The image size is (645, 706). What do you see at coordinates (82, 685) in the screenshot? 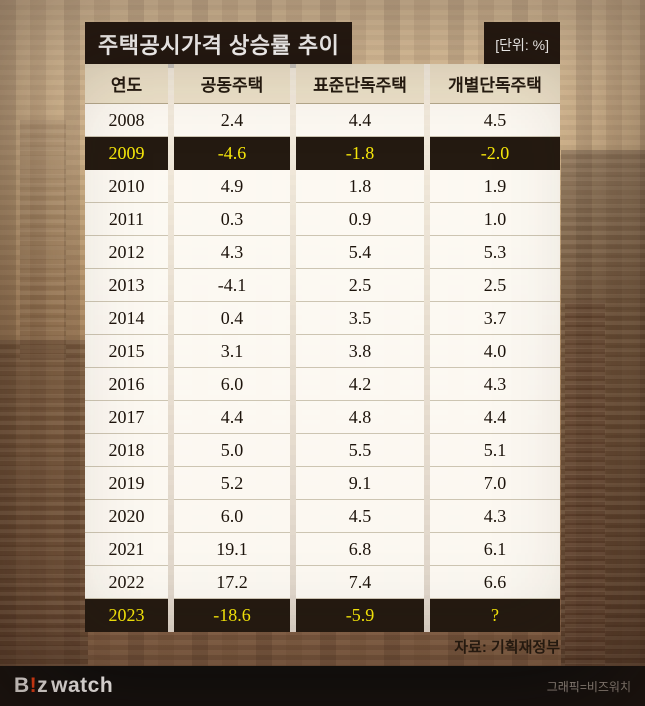
I see `logo-watch: watch` at bounding box center [82, 685].